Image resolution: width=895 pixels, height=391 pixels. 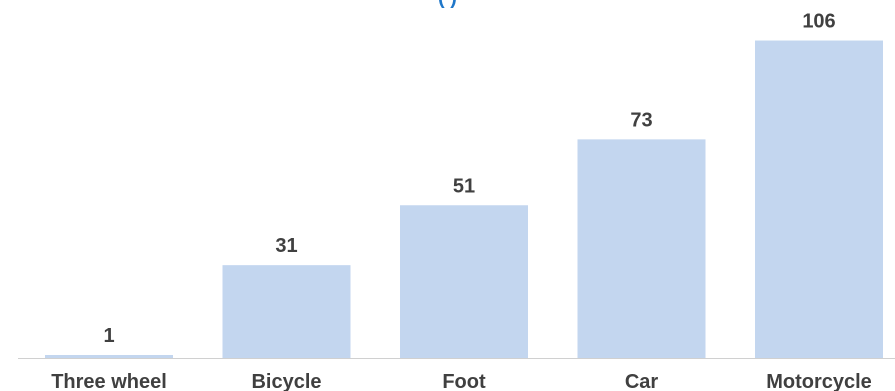 I want to click on data-label-three-wheel: 1, so click(x=108, y=336).